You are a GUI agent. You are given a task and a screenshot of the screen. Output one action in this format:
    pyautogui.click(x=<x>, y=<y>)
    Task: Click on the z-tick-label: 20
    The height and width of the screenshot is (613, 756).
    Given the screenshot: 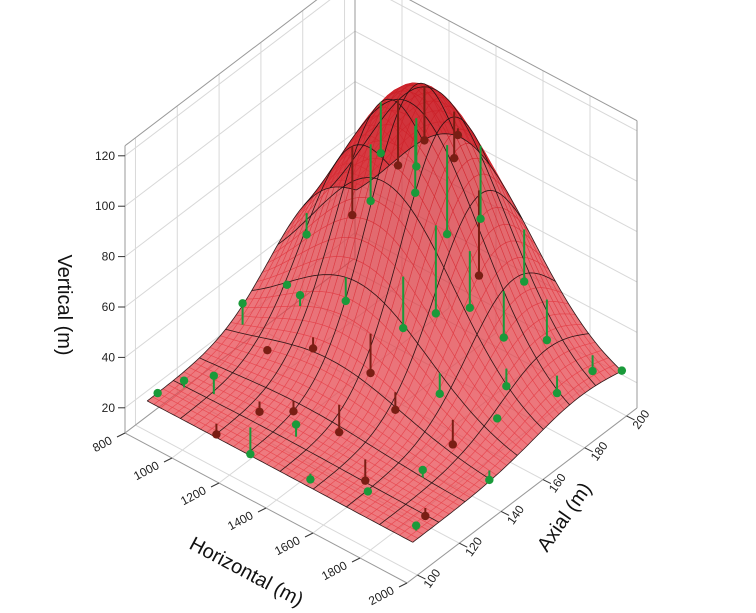 What is the action you would take?
    pyautogui.click(x=109, y=408)
    